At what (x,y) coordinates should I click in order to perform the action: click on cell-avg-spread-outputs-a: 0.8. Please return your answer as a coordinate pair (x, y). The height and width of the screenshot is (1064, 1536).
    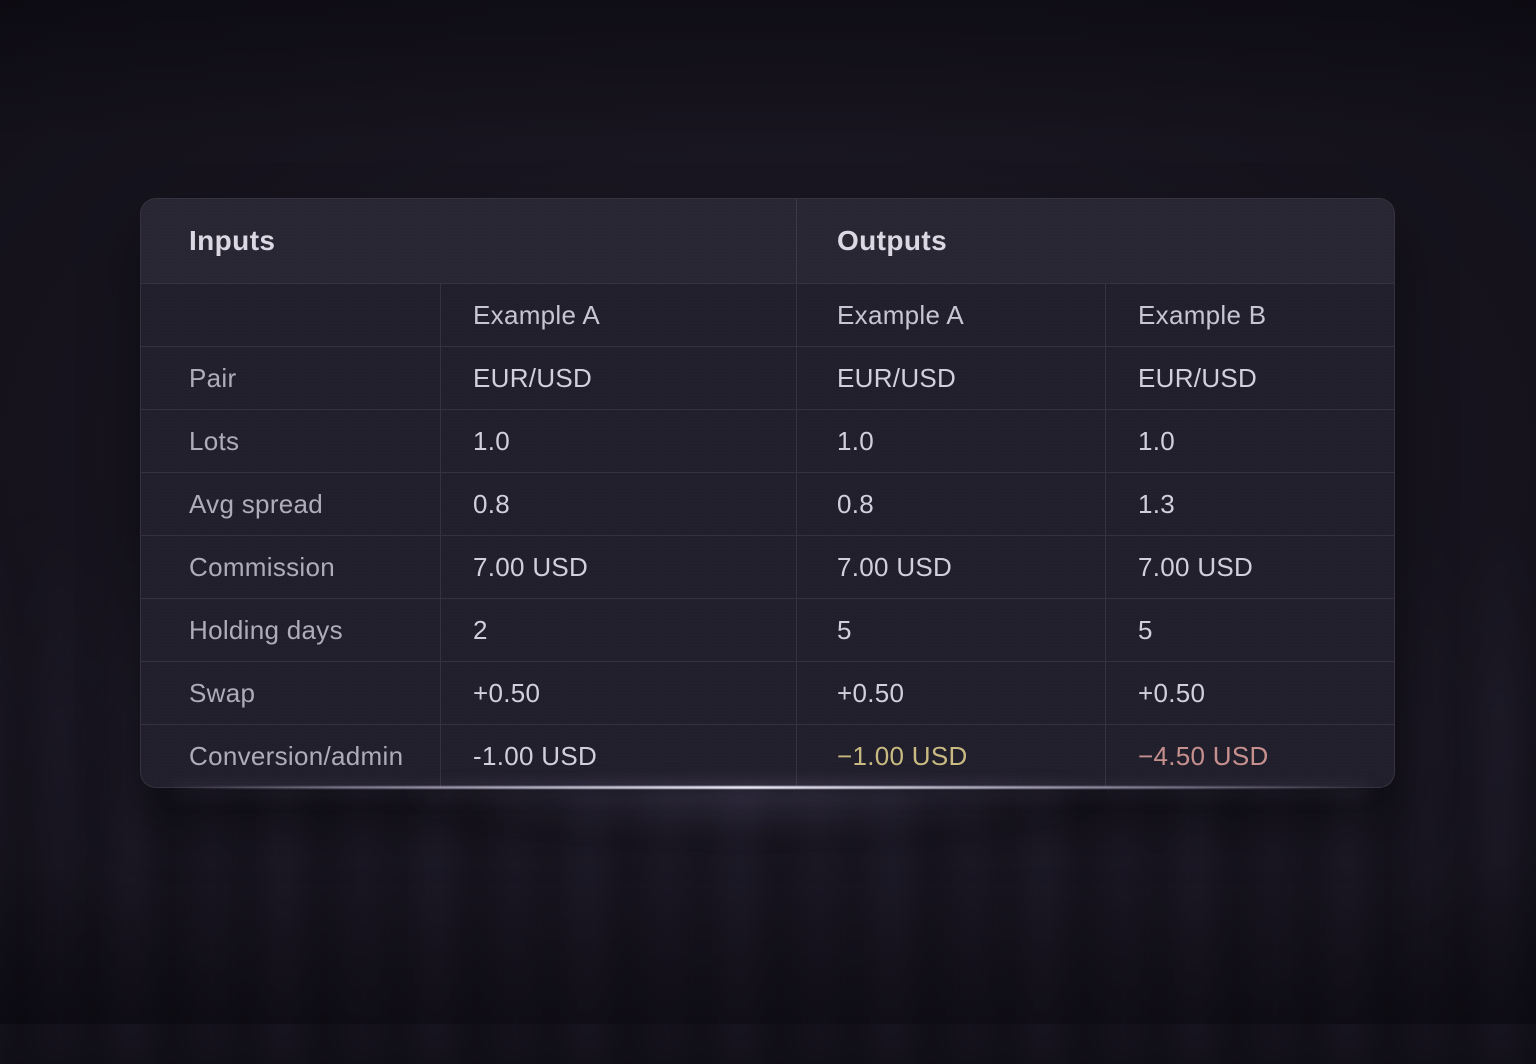
    Looking at the image, I should click on (950, 503).